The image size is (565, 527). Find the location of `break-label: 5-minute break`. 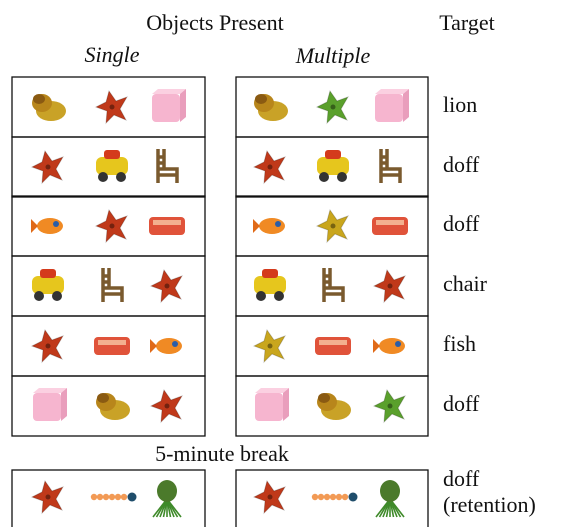

break-label: 5-minute break is located at coordinates (222, 453).